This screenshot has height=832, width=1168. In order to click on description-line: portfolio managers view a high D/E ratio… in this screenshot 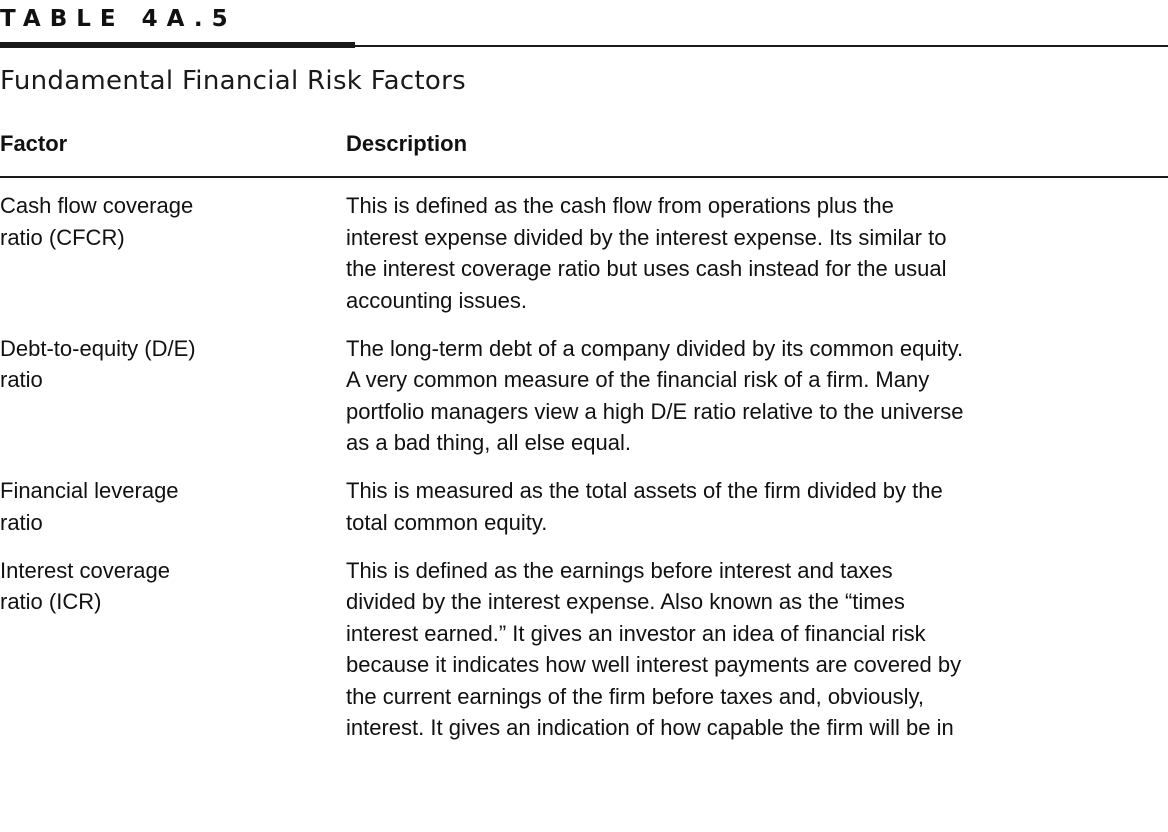, I will do `click(655, 411)`.